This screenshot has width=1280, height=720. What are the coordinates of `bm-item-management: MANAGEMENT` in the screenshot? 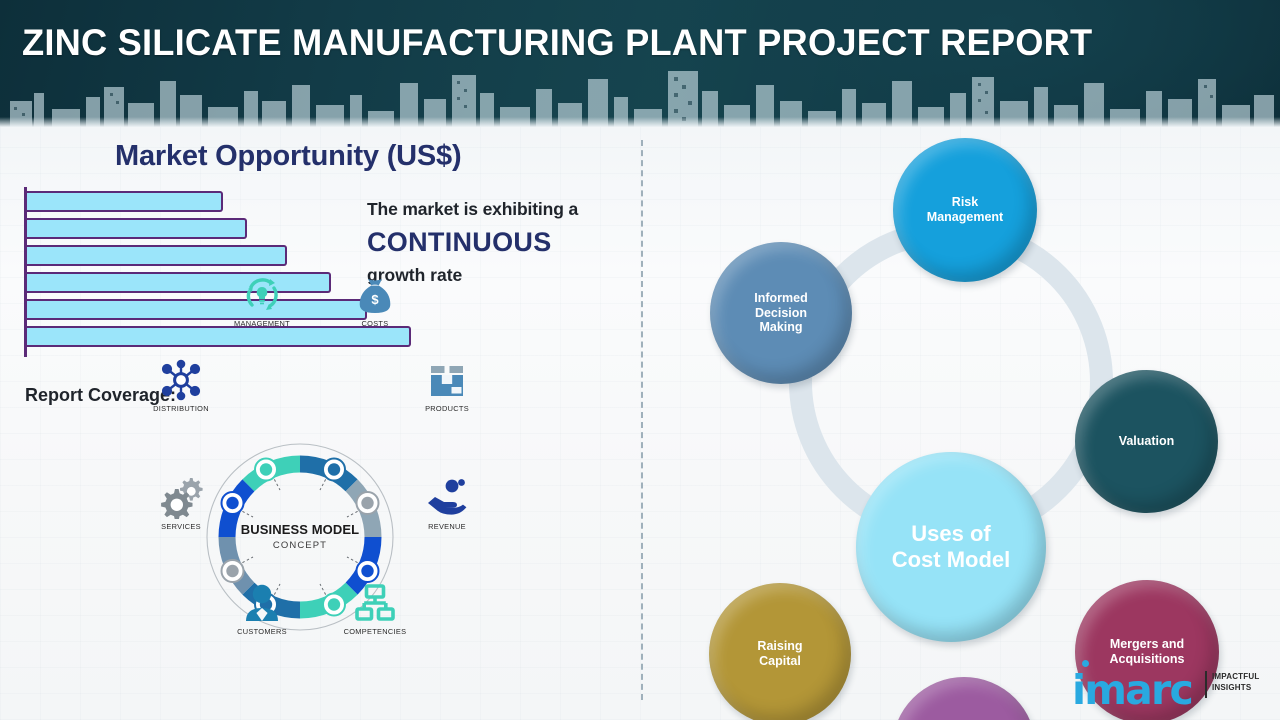 It's located at (262, 300).